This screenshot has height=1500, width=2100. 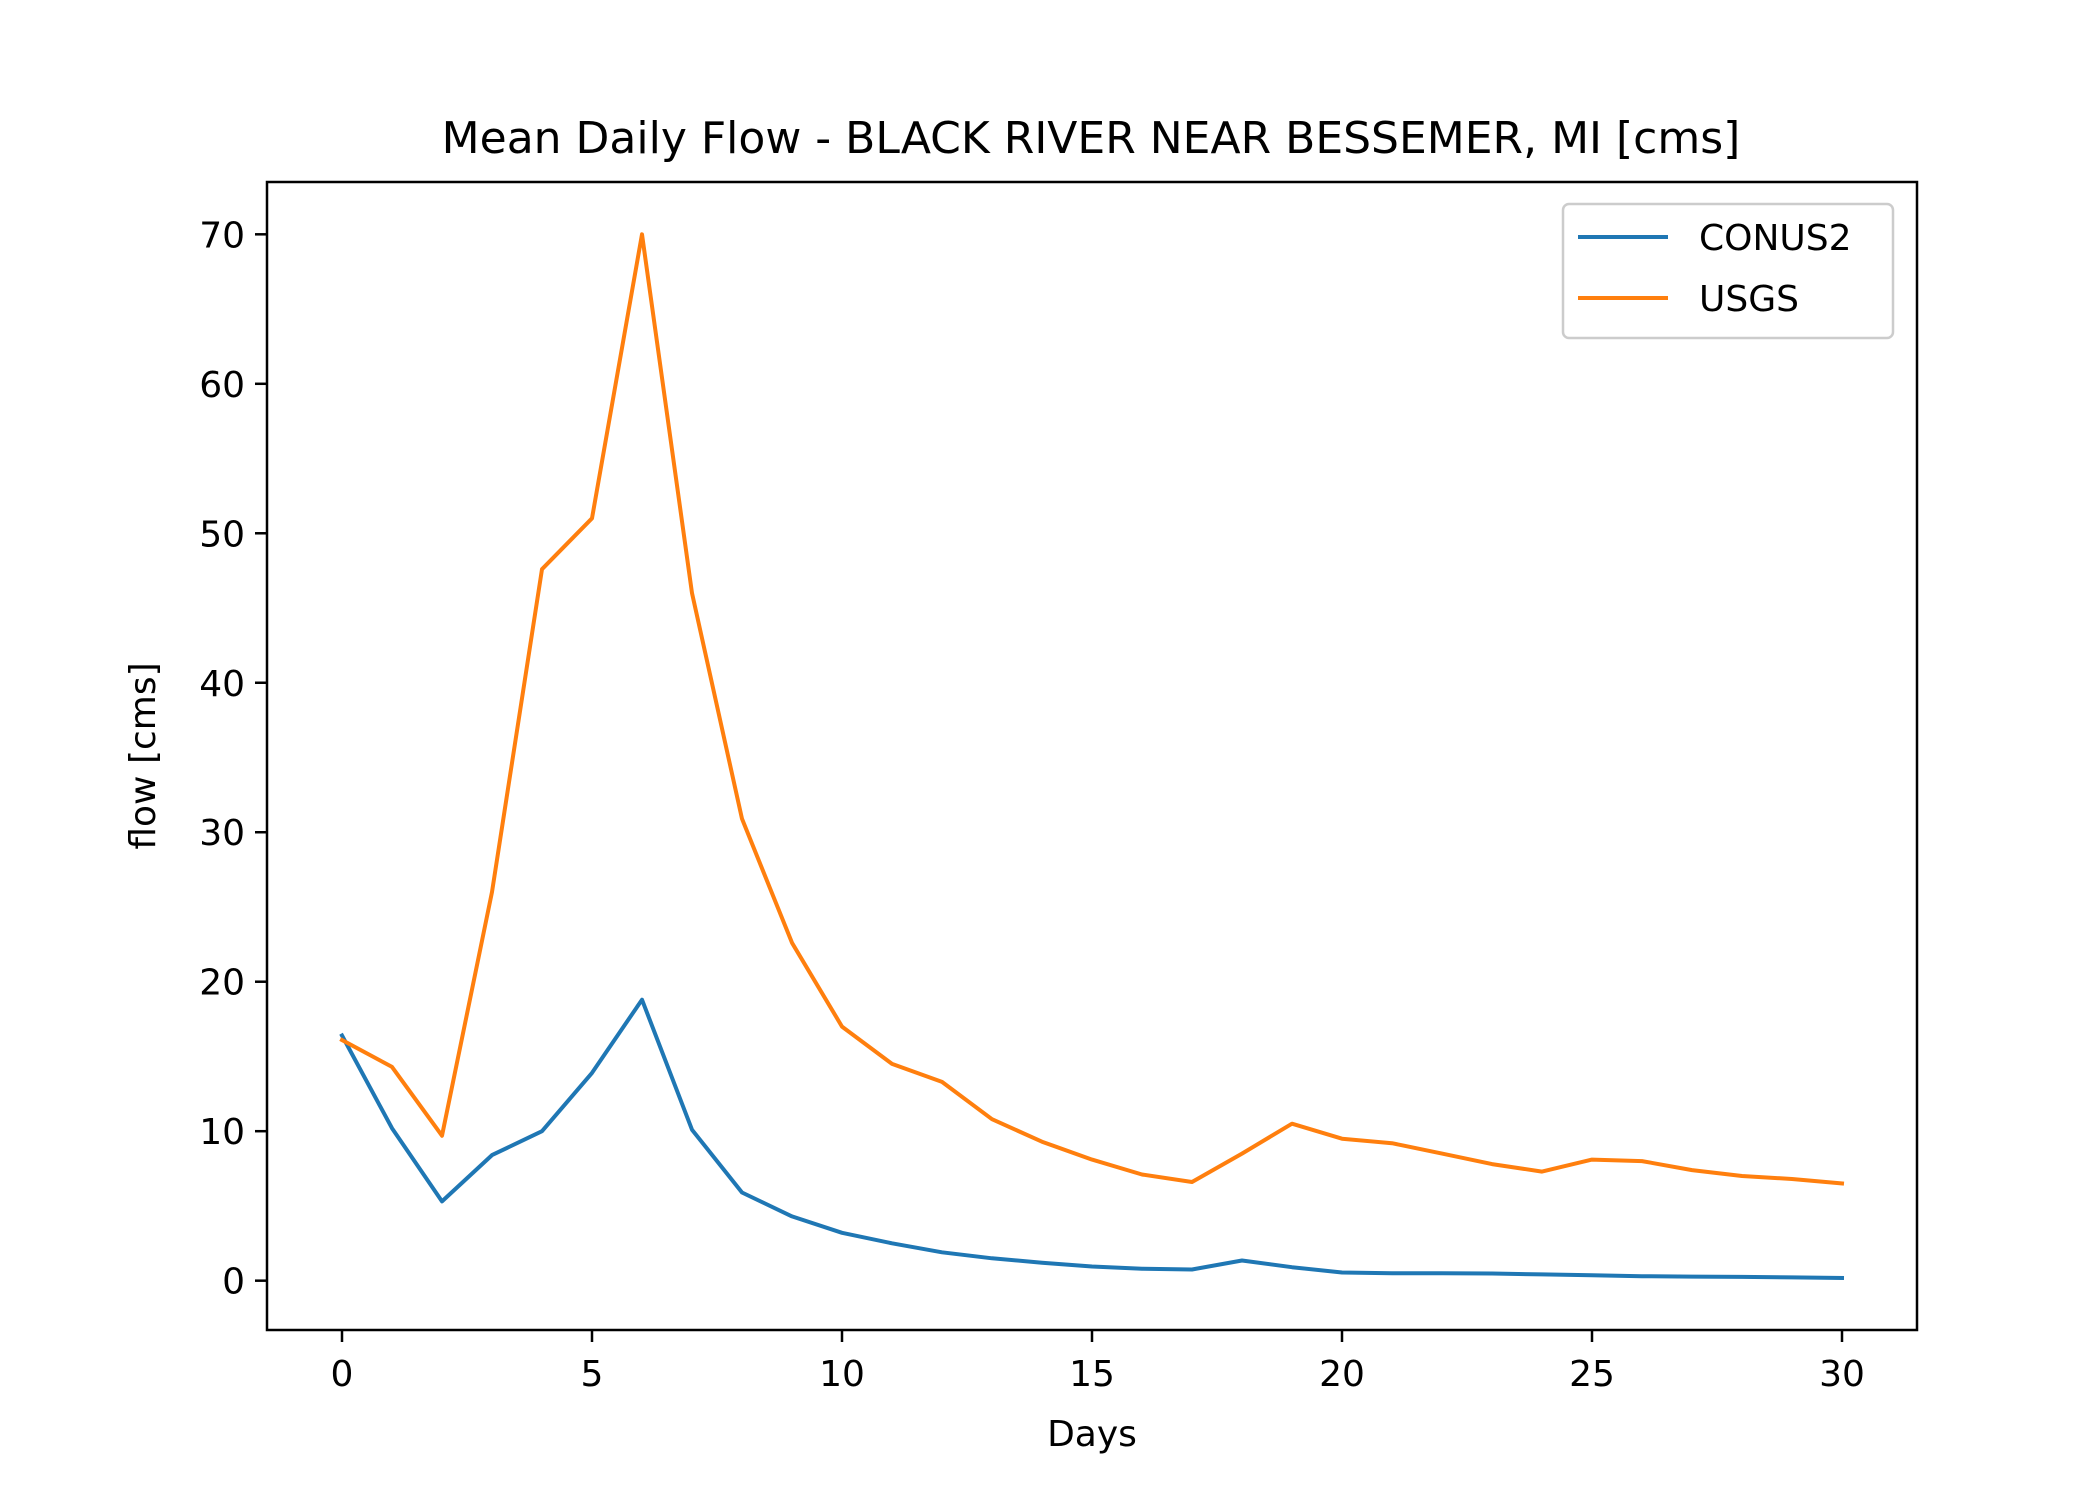 What do you see at coordinates (842, 1374) in the screenshot?
I see `x-tick-label: 10` at bounding box center [842, 1374].